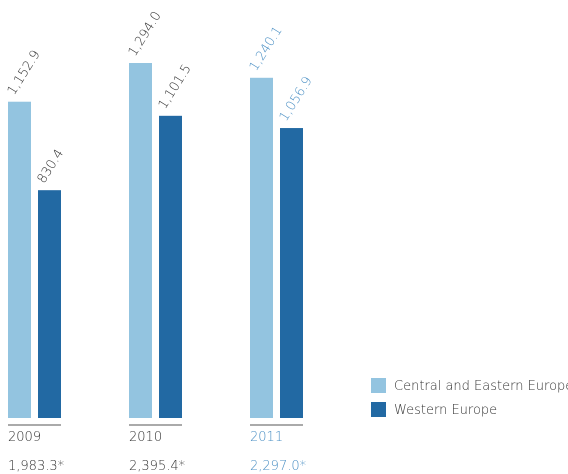 This screenshot has height=474, width=568. I want to click on total-label: 1,983.3*, so click(36, 466).